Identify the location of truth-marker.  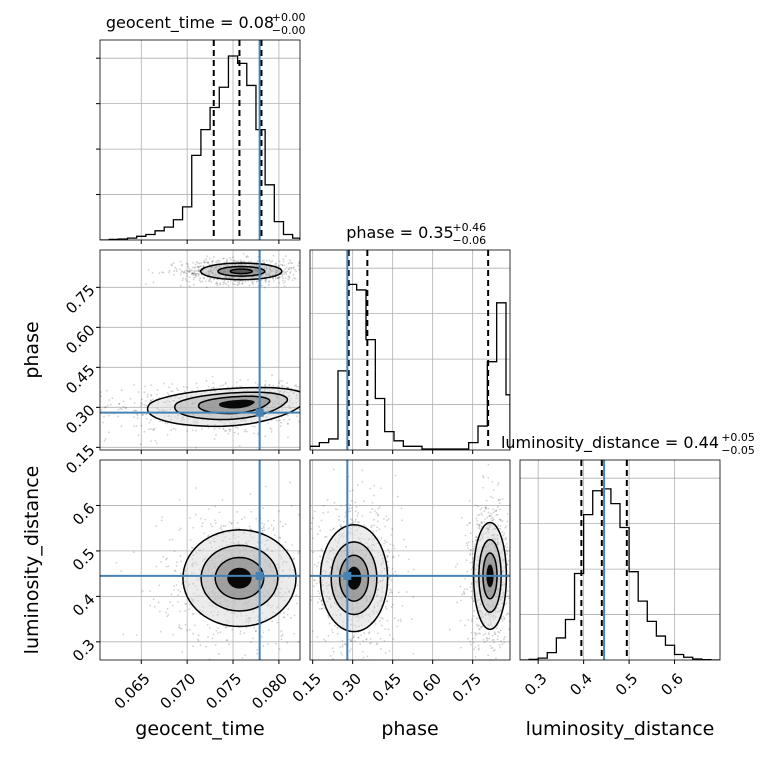
(347, 575).